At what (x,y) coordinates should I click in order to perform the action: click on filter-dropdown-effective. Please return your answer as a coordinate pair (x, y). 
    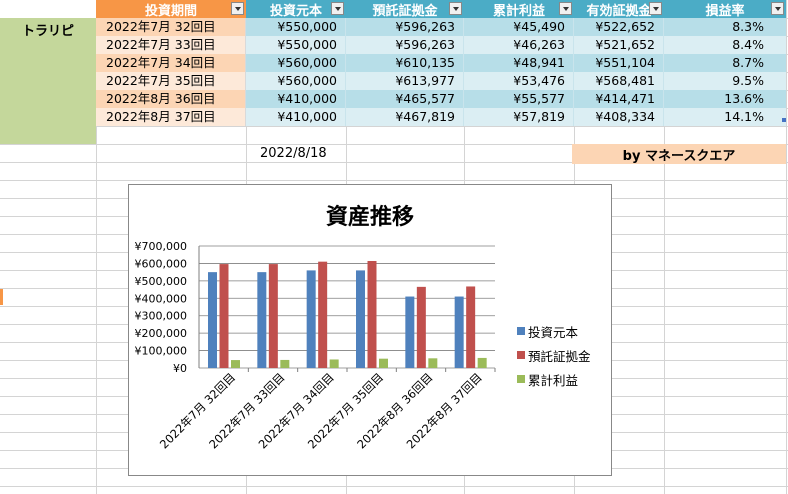
    Looking at the image, I should click on (655, 8).